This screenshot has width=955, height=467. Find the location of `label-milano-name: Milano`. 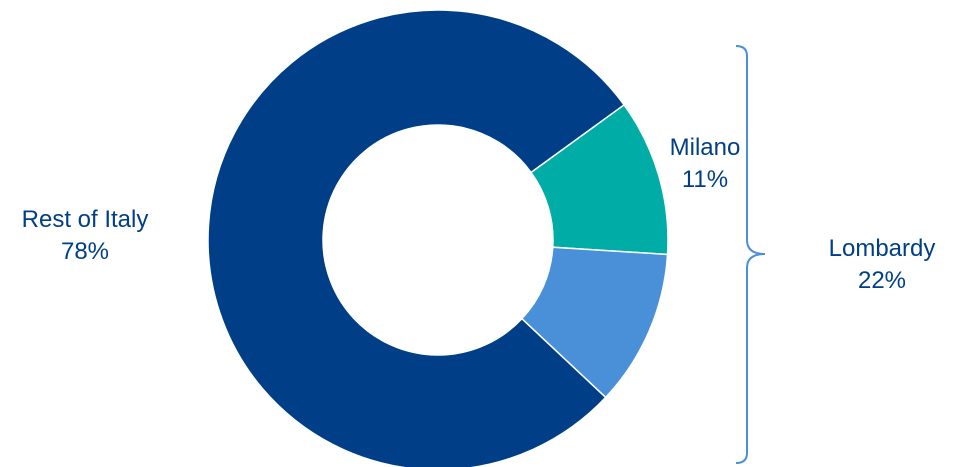

label-milano-name: Milano is located at coordinates (705, 147).